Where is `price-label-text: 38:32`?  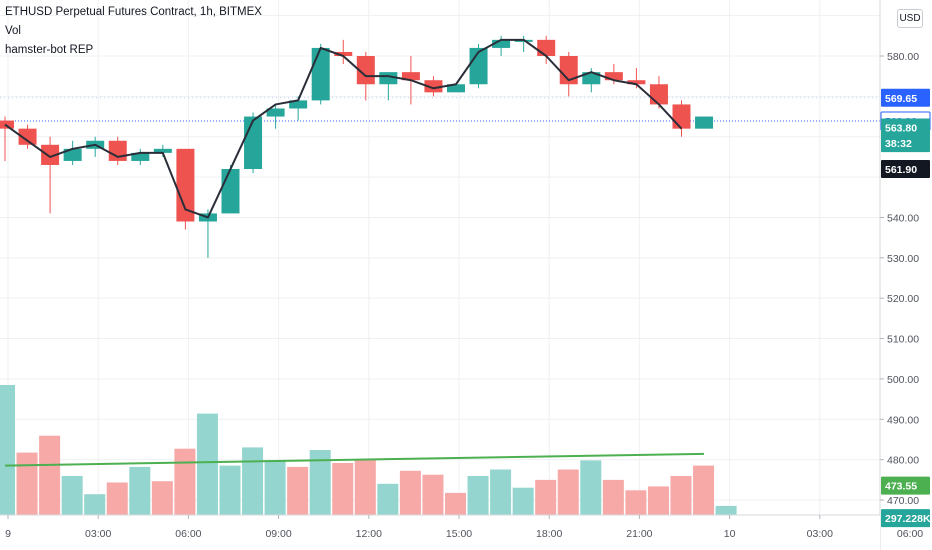 price-label-text: 38:32 is located at coordinates (898, 144).